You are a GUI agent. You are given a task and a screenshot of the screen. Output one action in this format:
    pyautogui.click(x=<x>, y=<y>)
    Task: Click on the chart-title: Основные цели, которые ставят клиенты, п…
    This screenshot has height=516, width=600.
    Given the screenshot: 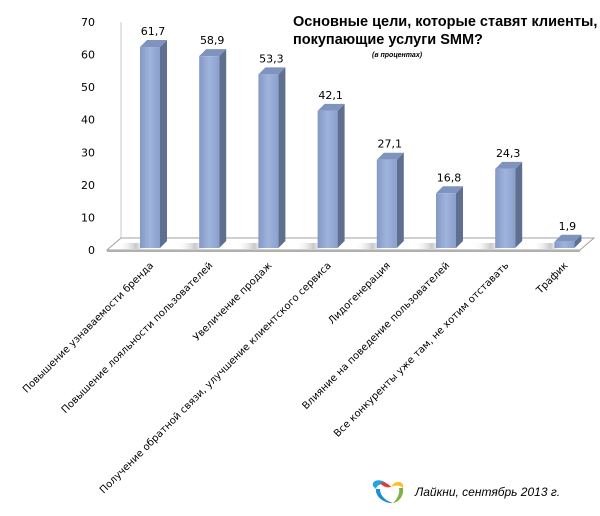 What is the action you would take?
    pyautogui.click(x=445, y=31)
    